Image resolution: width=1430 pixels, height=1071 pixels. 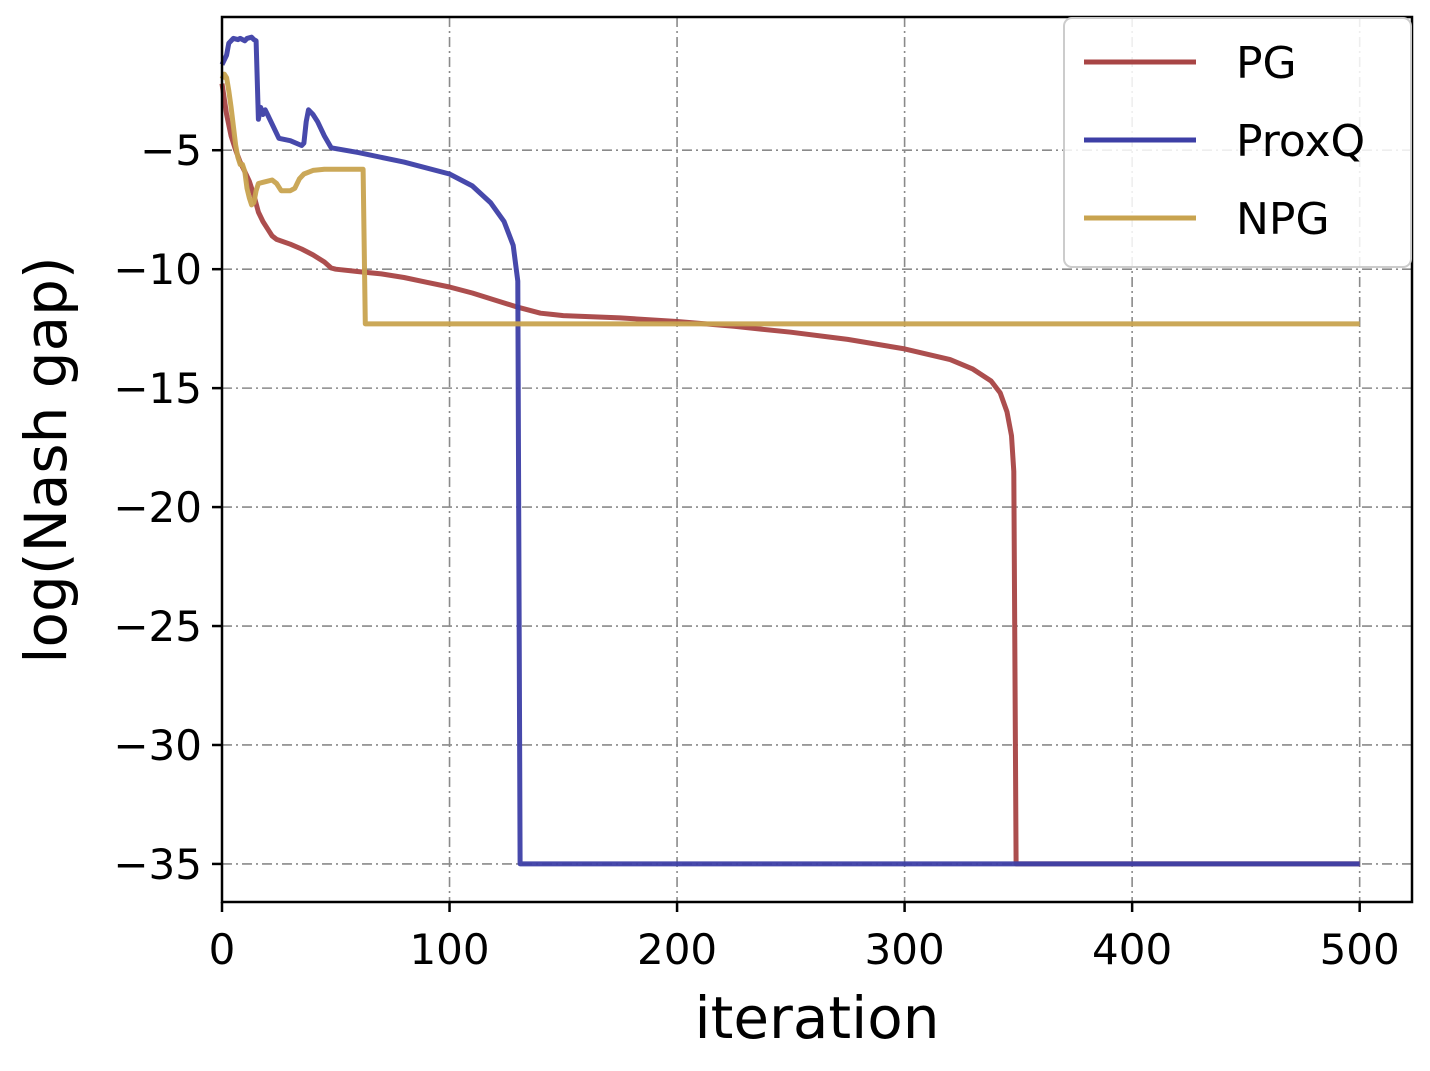 What do you see at coordinates (157, 388) in the screenshot?
I see `y-tick-label: −15` at bounding box center [157, 388].